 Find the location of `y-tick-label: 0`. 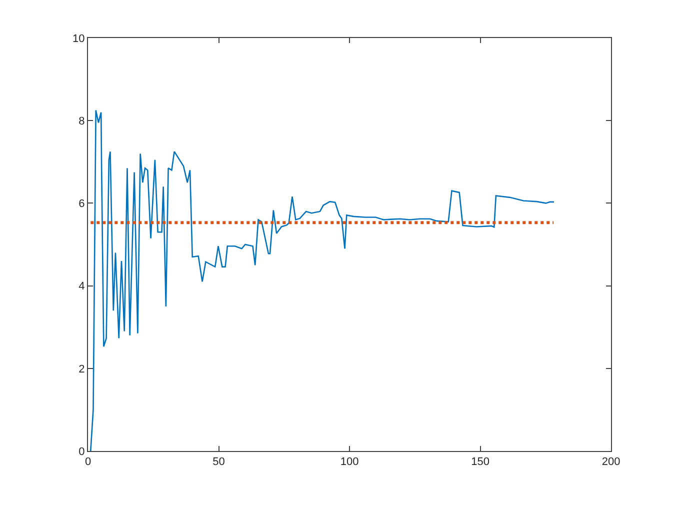

y-tick-label: 0 is located at coordinates (81, 452).